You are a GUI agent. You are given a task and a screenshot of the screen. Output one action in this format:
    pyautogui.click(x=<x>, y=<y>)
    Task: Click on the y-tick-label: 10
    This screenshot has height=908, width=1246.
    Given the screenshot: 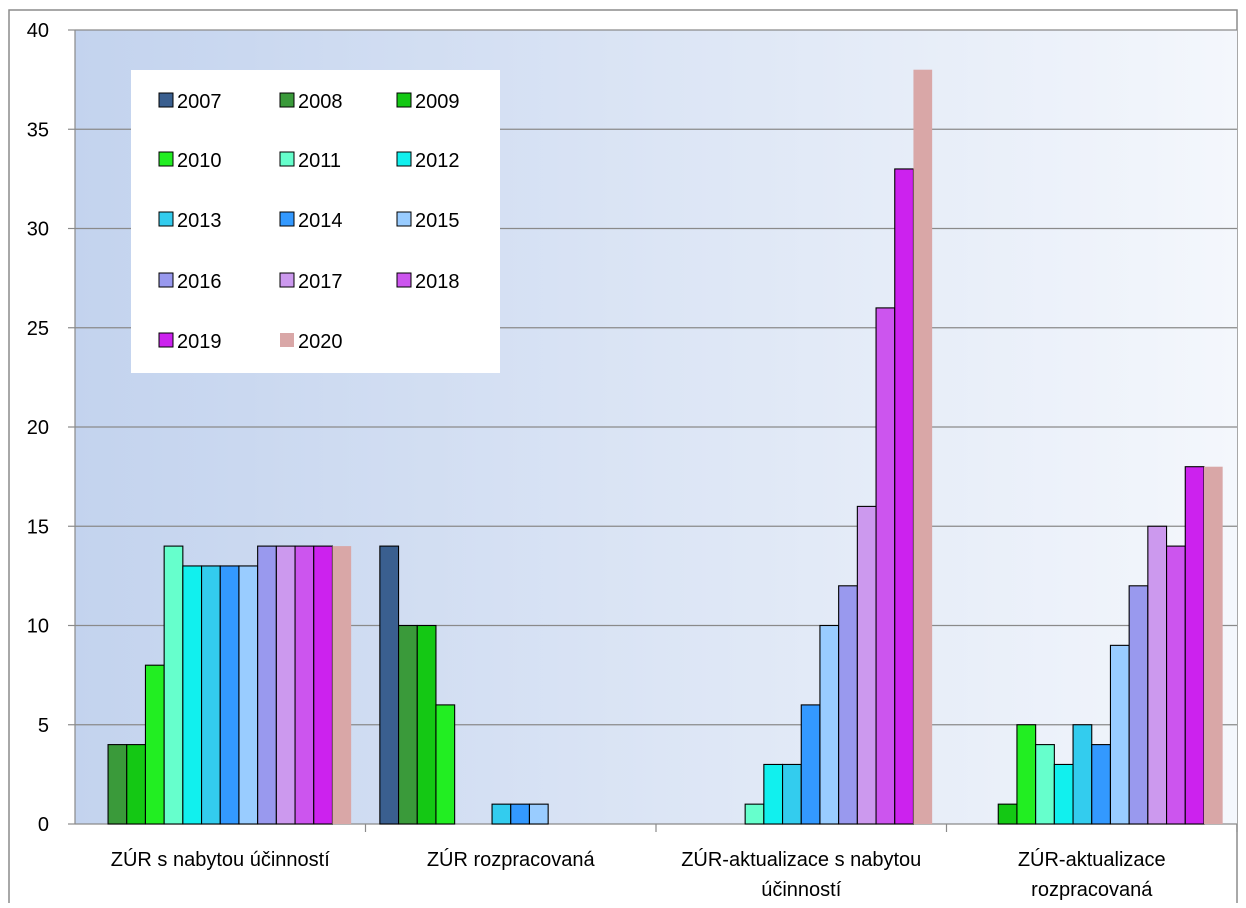 What is the action you would take?
    pyautogui.click(x=38, y=627)
    